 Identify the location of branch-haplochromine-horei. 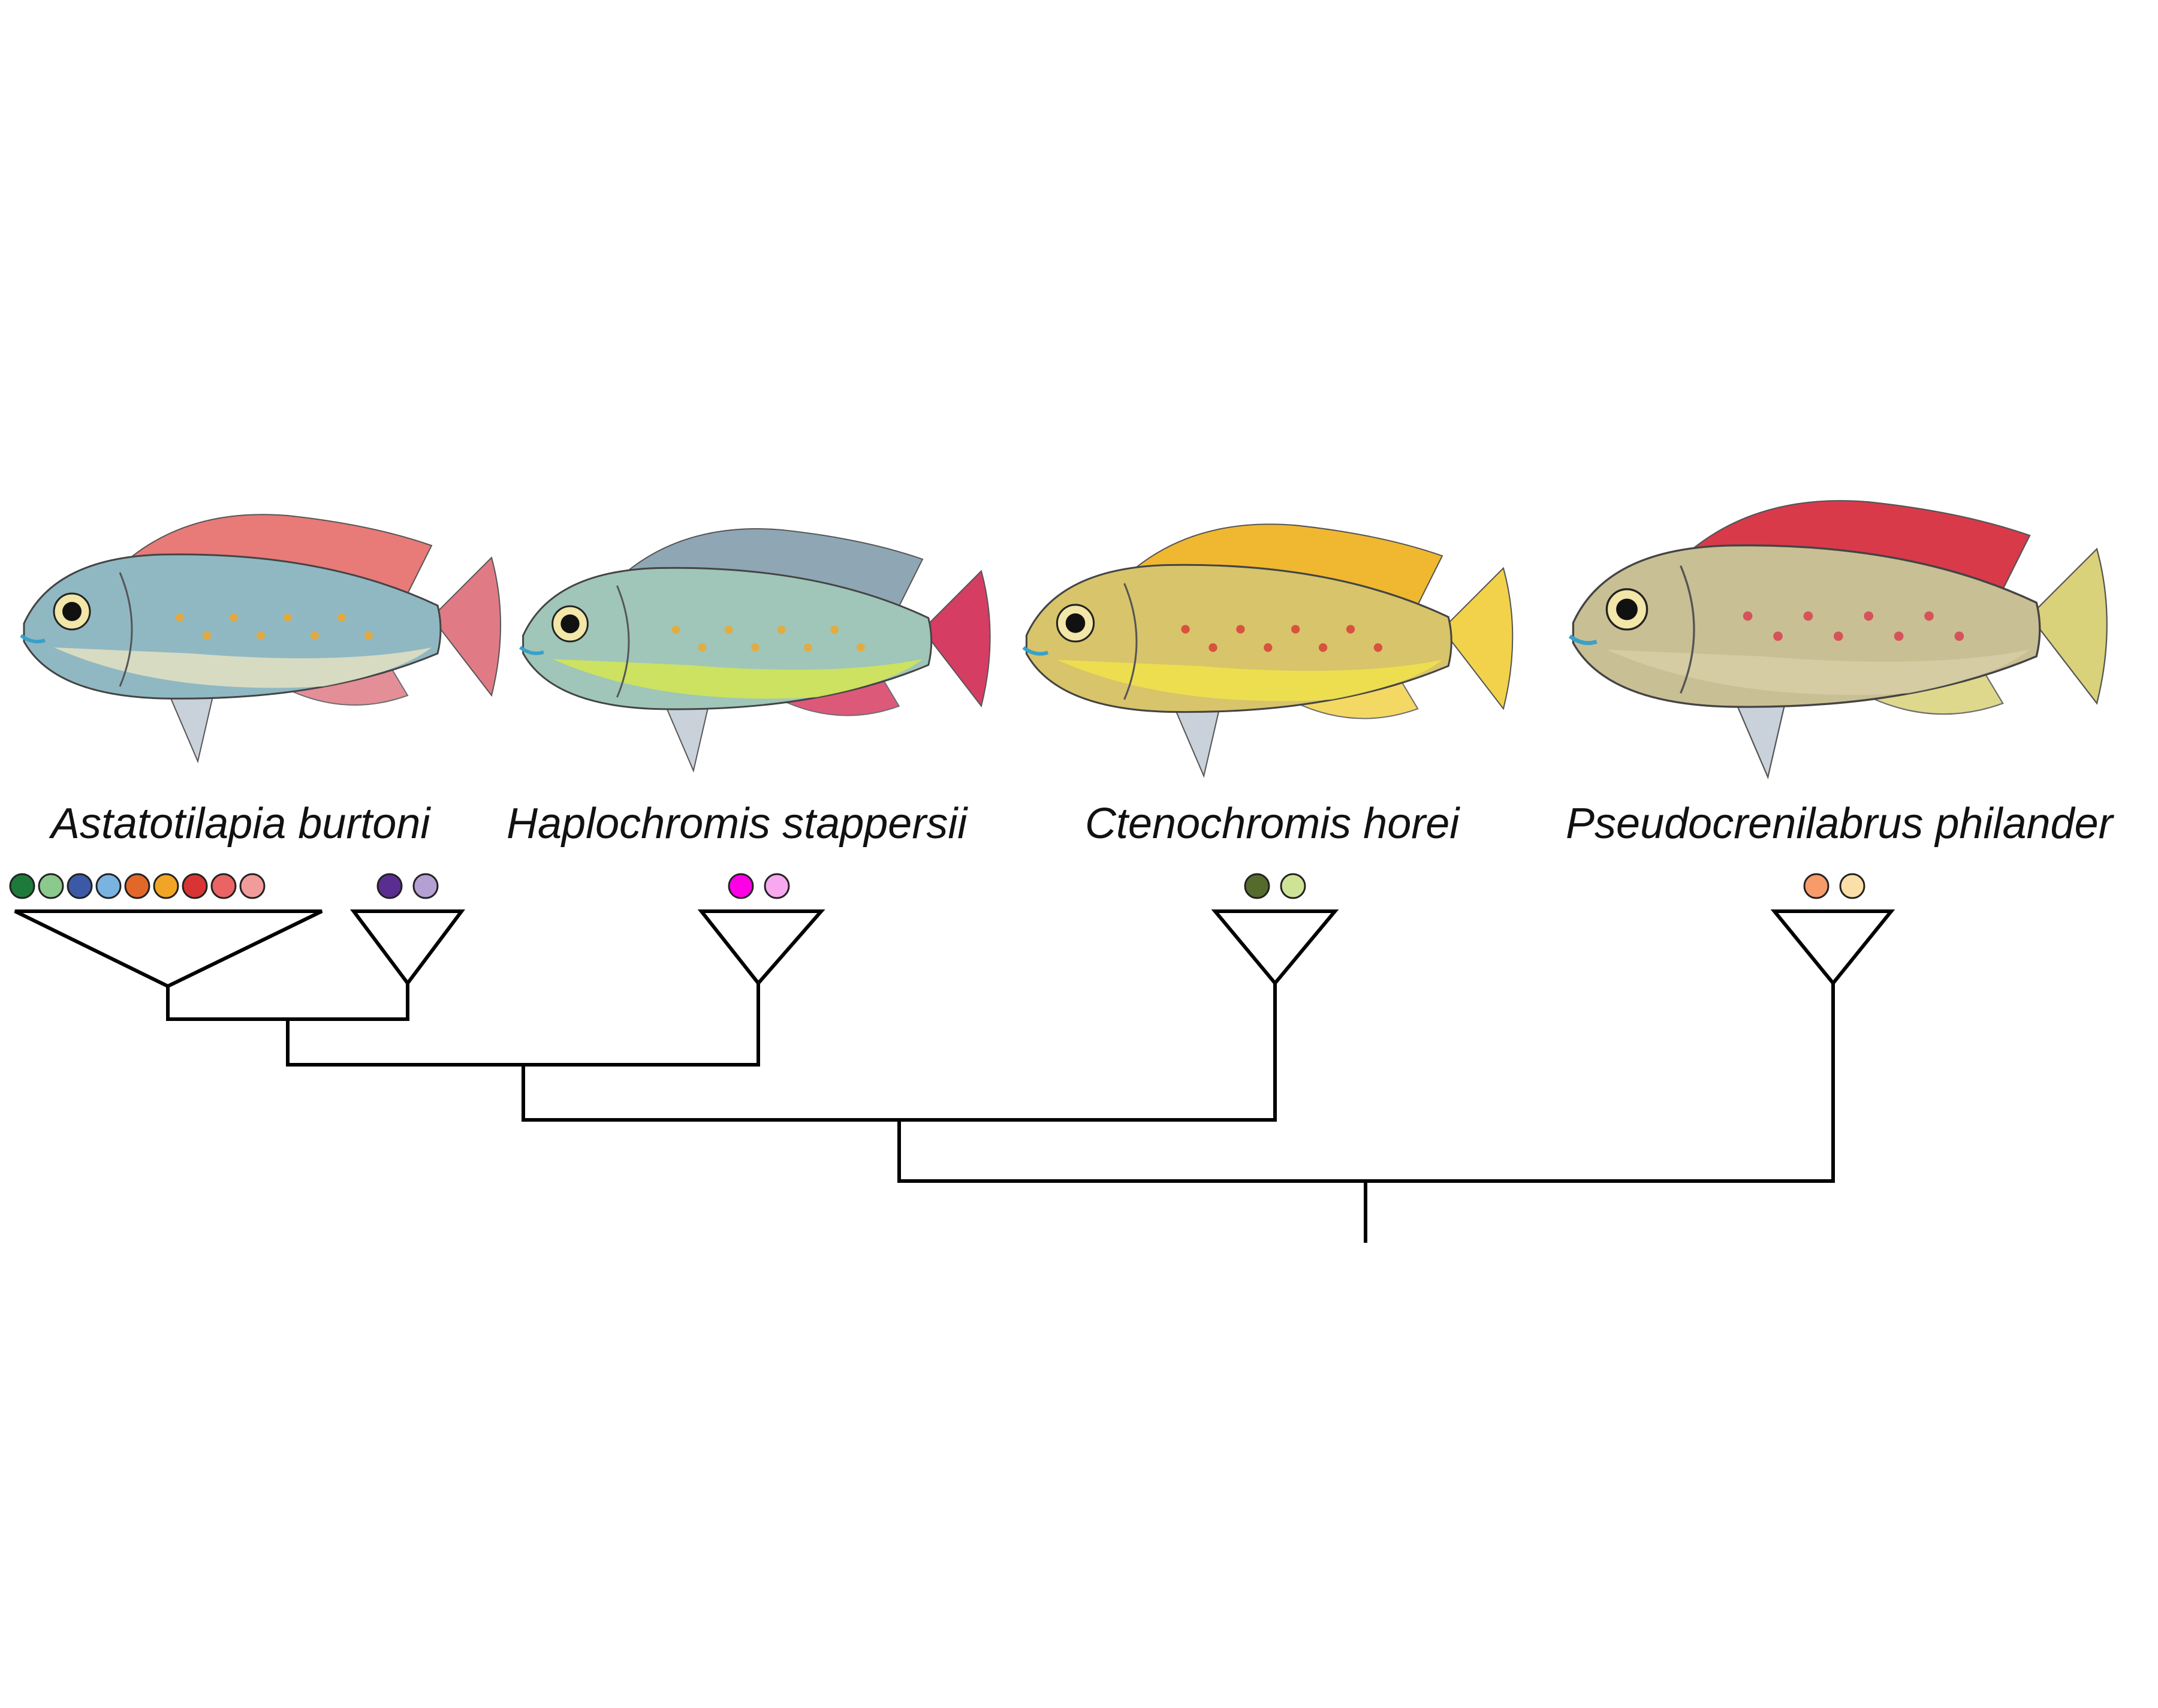
(899, 1051).